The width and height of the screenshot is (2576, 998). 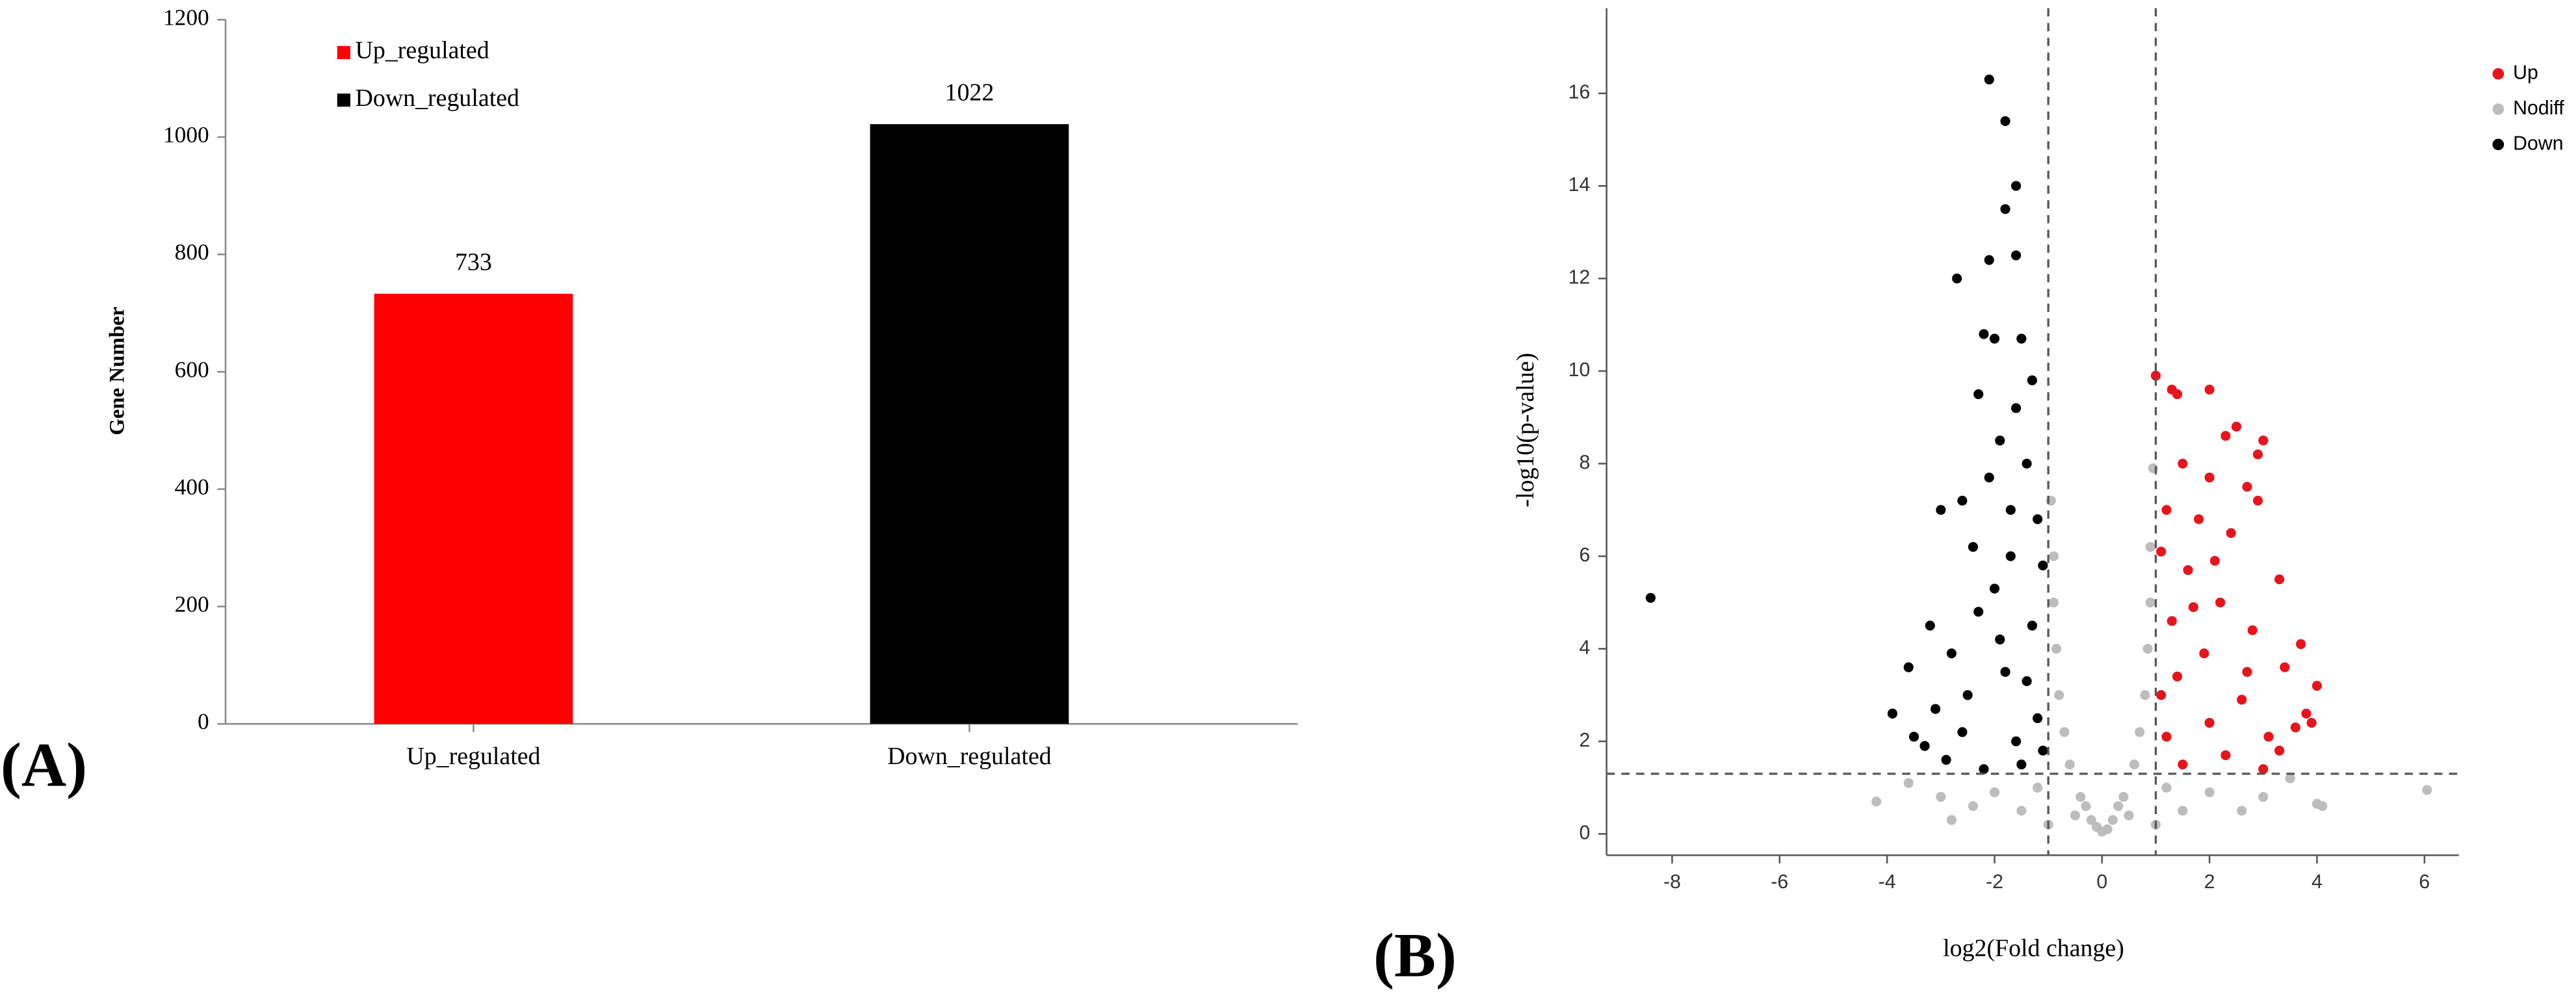 I want to click on y-tick-label: 2, so click(x=1584, y=740).